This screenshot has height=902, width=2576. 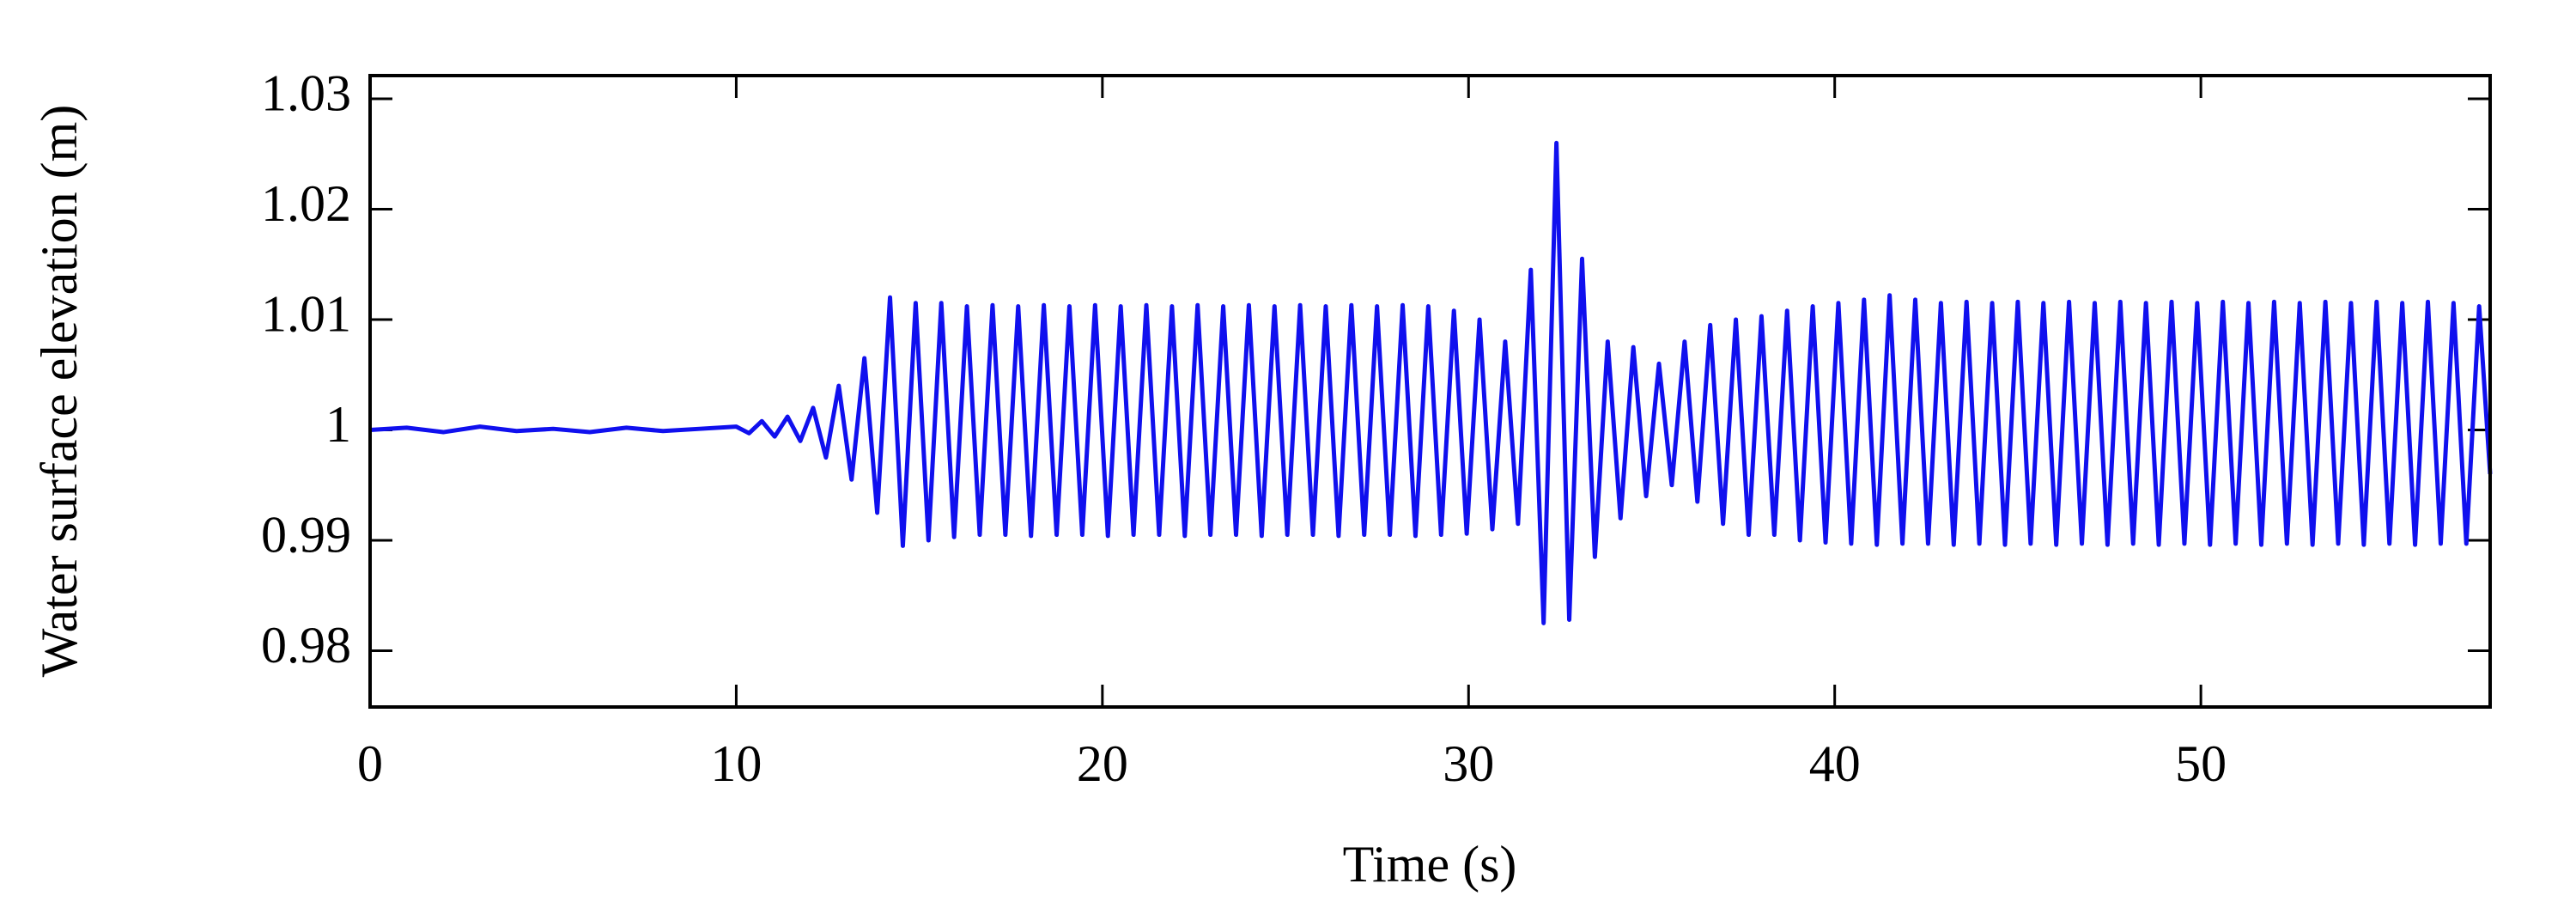 What do you see at coordinates (306, 203) in the screenshot?
I see `y-tick-label: 1.02` at bounding box center [306, 203].